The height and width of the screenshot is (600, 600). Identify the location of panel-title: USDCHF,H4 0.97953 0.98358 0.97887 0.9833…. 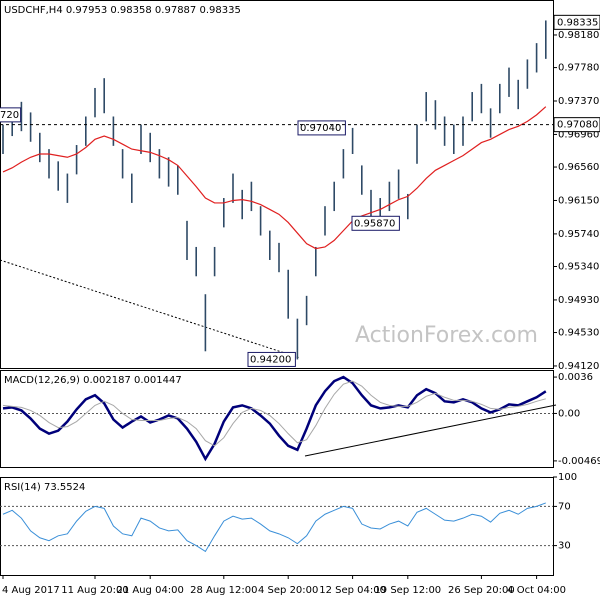
(122, 10).